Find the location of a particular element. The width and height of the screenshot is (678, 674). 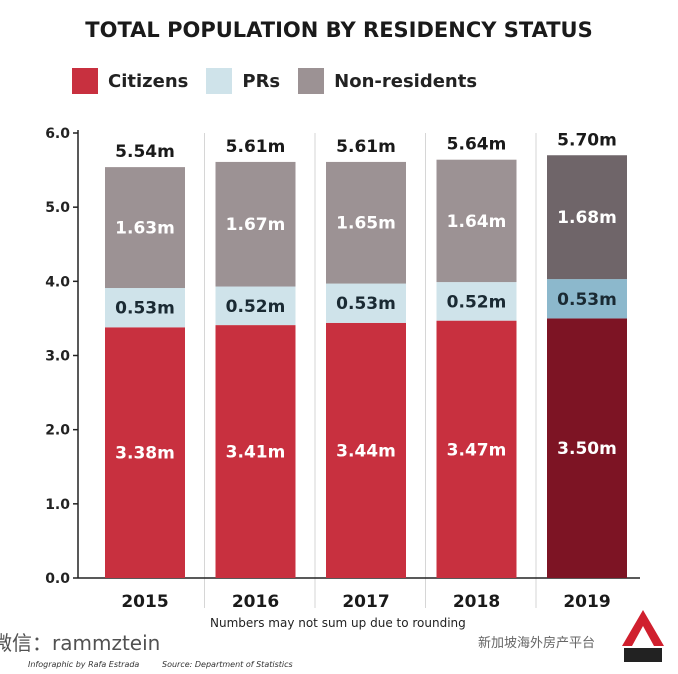

data-label: 3.50m is located at coordinates (587, 449).